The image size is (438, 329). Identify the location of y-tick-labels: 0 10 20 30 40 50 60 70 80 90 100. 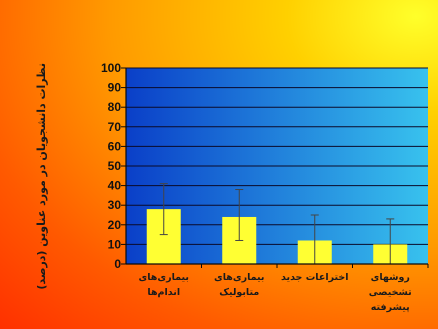
(111, 166).